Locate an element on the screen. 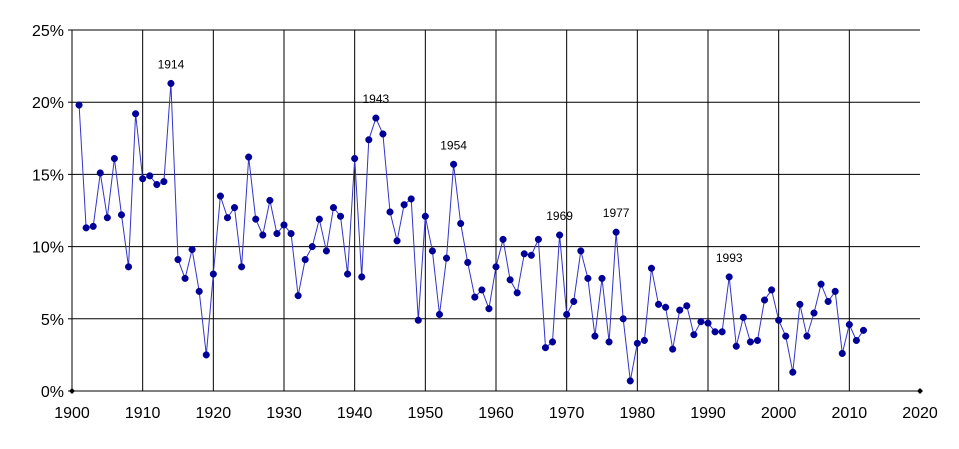 This screenshot has height=449, width=959. x-tick-label: 2020 is located at coordinates (920, 413).